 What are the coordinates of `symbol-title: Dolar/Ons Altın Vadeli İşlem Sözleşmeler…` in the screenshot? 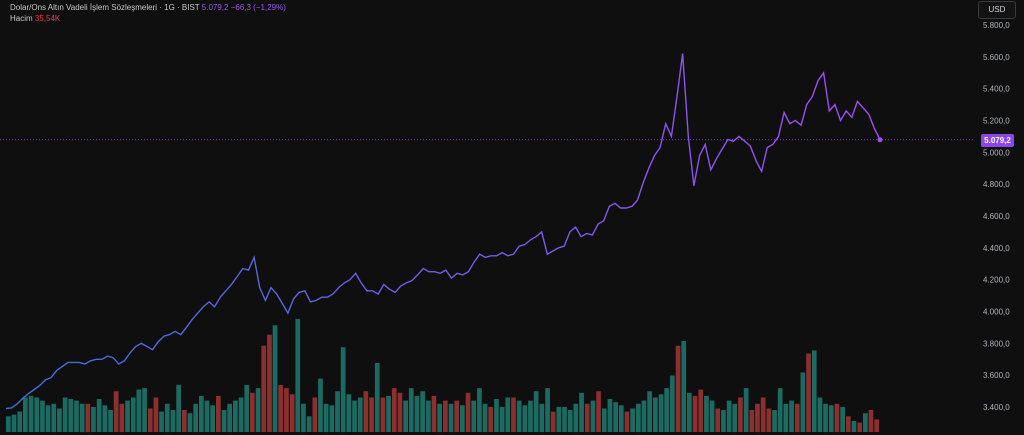 It's located at (105, 7).